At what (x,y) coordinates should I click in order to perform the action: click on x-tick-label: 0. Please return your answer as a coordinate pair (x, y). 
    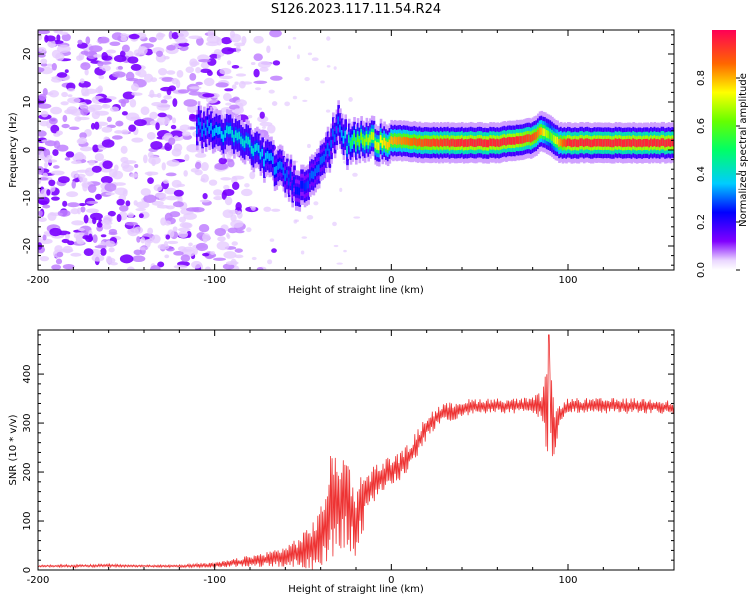
    Looking at the image, I should click on (391, 280).